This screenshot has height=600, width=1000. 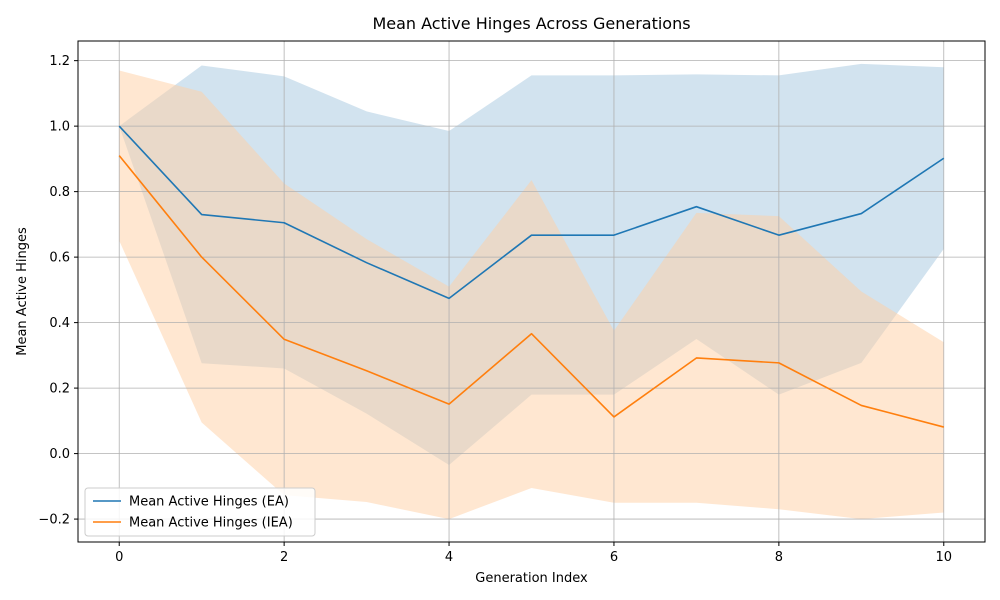 What do you see at coordinates (59, 61) in the screenshot?
I see `y-tick-label: 1.2` at bounding box center [59, 61].